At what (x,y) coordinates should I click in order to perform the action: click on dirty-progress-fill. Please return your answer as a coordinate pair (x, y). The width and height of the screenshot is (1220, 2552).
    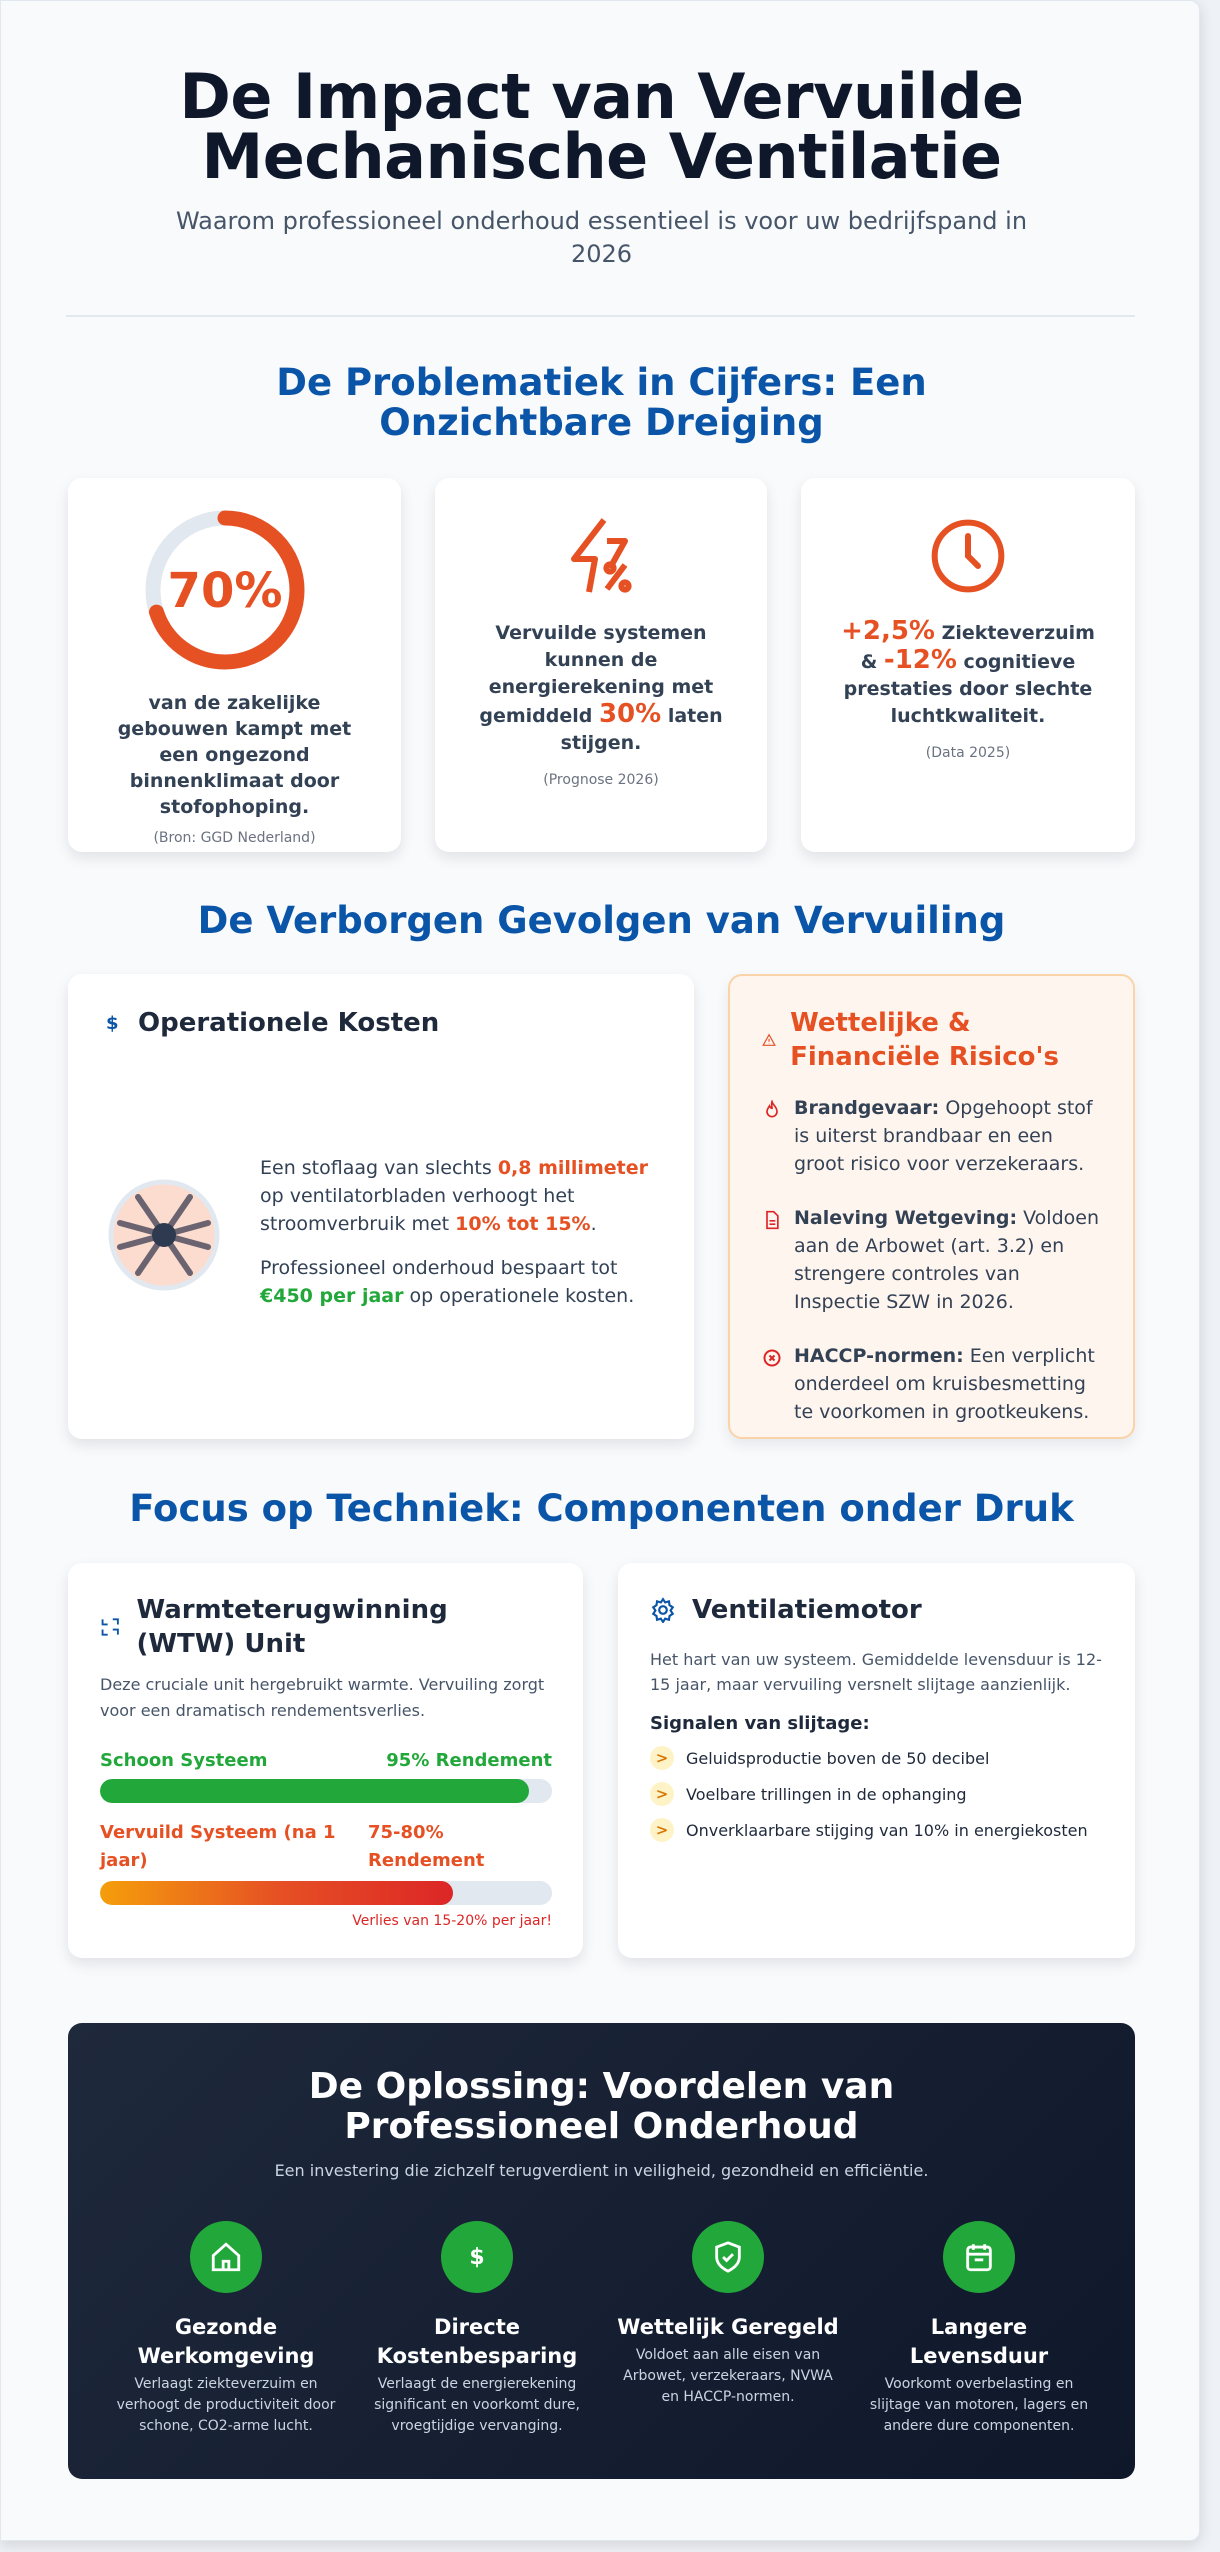
    Looking at the image, I should click on (276, 1893).